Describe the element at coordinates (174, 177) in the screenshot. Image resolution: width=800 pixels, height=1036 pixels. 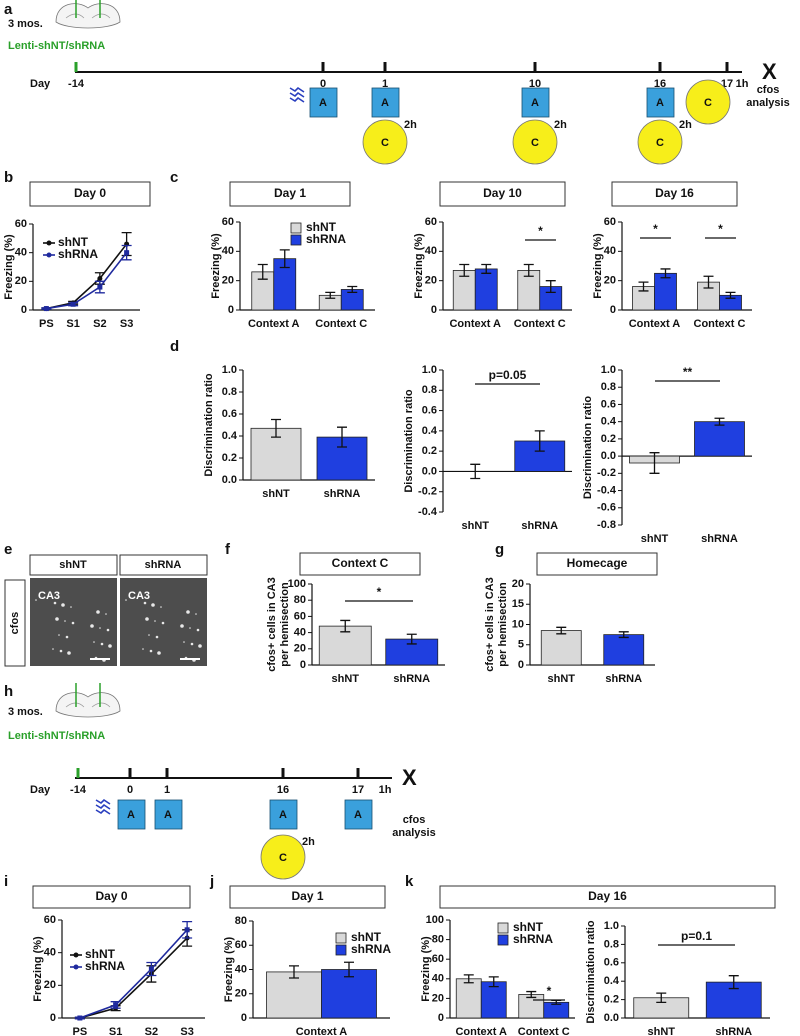
I see `panel-label: c` at that location.